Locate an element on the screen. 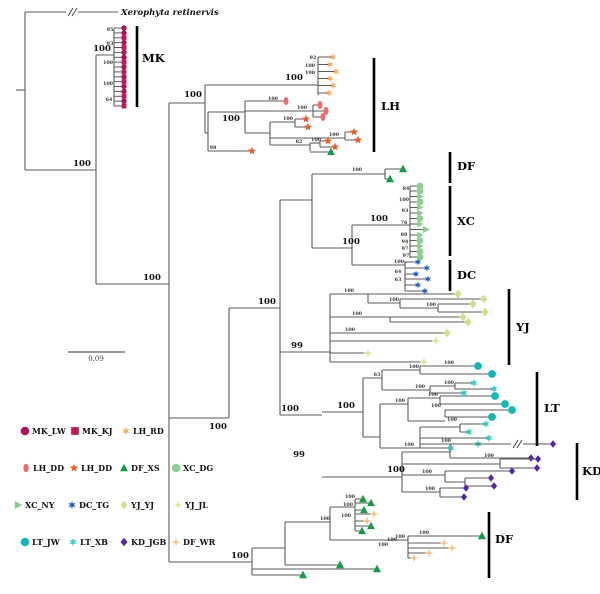  support-value-small: 76 is located at coordinates (404, 223).